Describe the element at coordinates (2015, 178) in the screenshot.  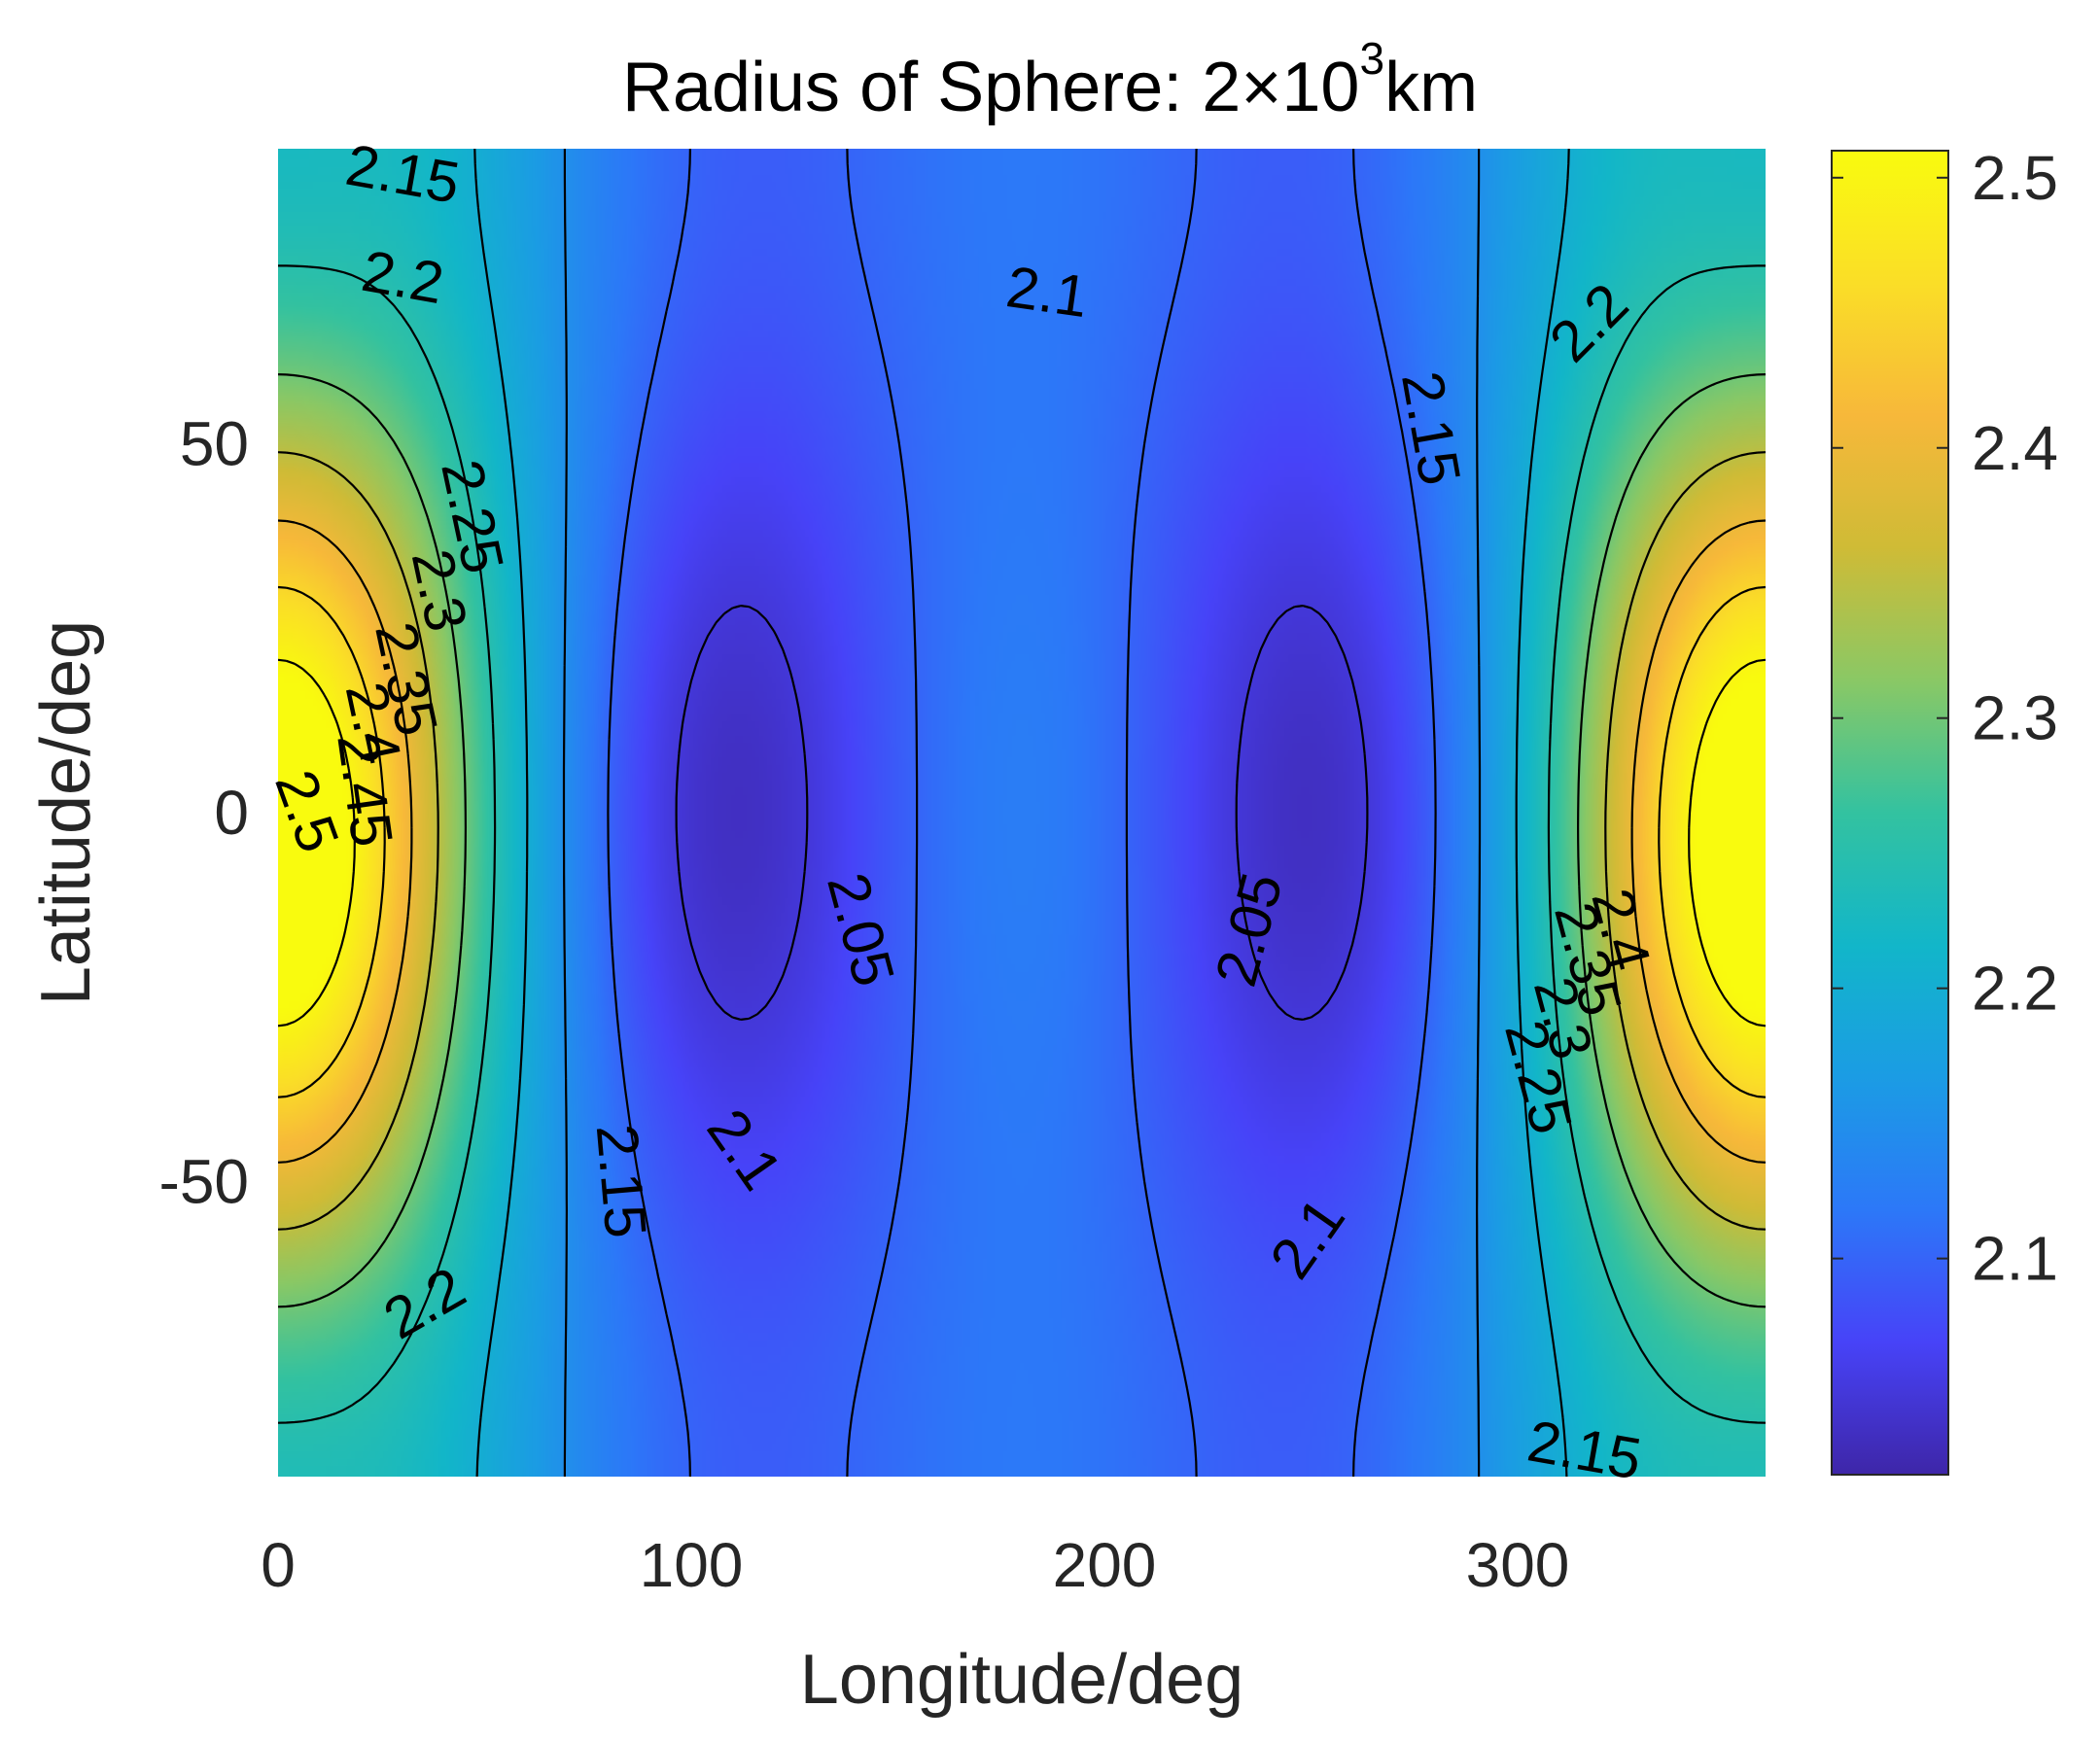
I see `colorbar-tick-label: 2.5` at that location.